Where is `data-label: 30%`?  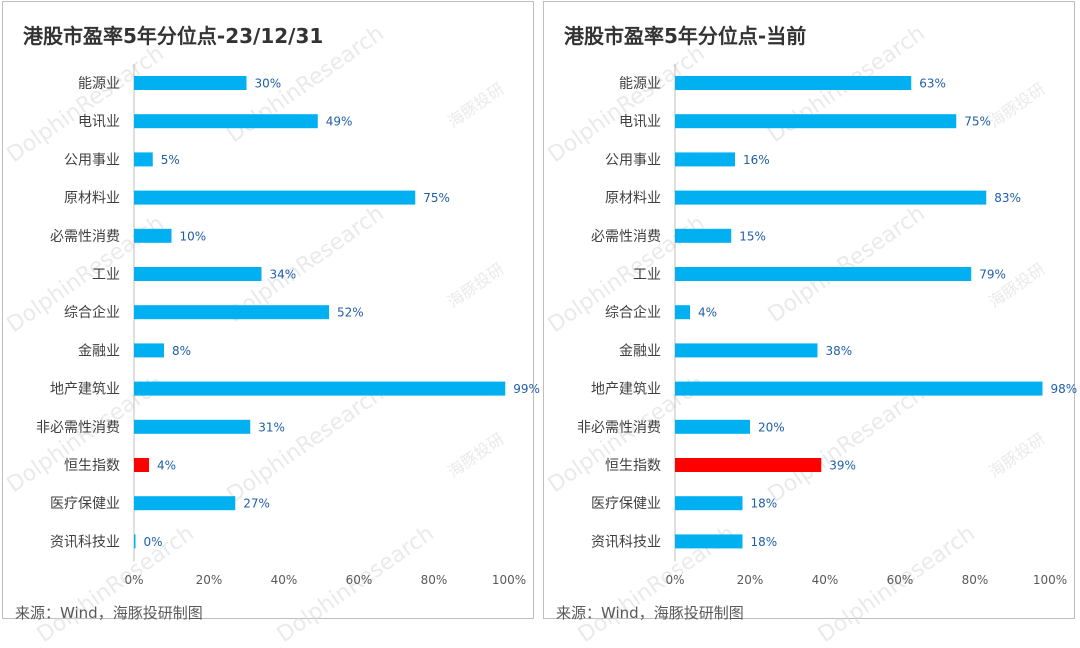 data-label: 30% is located at coordinates (268, 84).